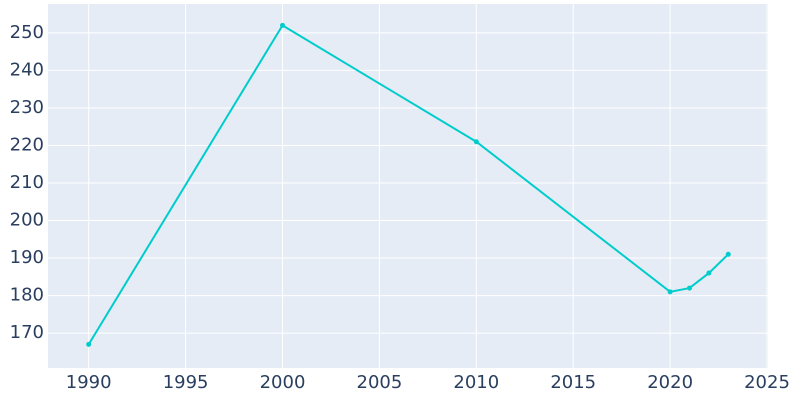 Image resolution: width=800 pixels, height=400 pixels. I want to click on x-tick-label: 1995, so click(186, 382).